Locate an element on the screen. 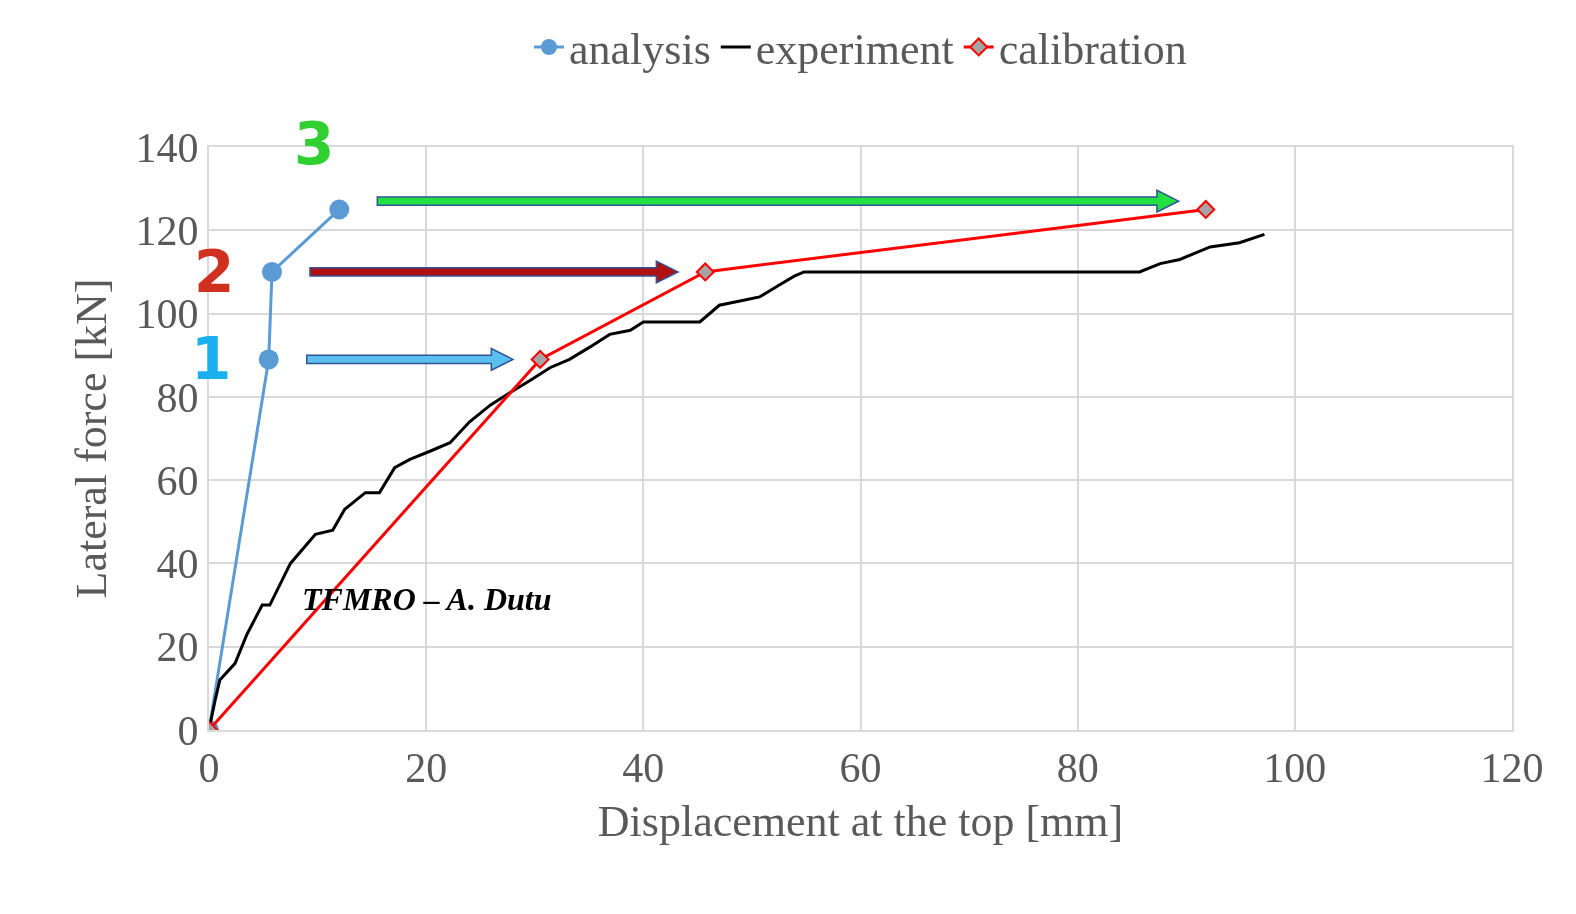 This screenshot has width=1576, height=914. y-axis-title: Lateral force [kN] is located at coordinates (92, 438).